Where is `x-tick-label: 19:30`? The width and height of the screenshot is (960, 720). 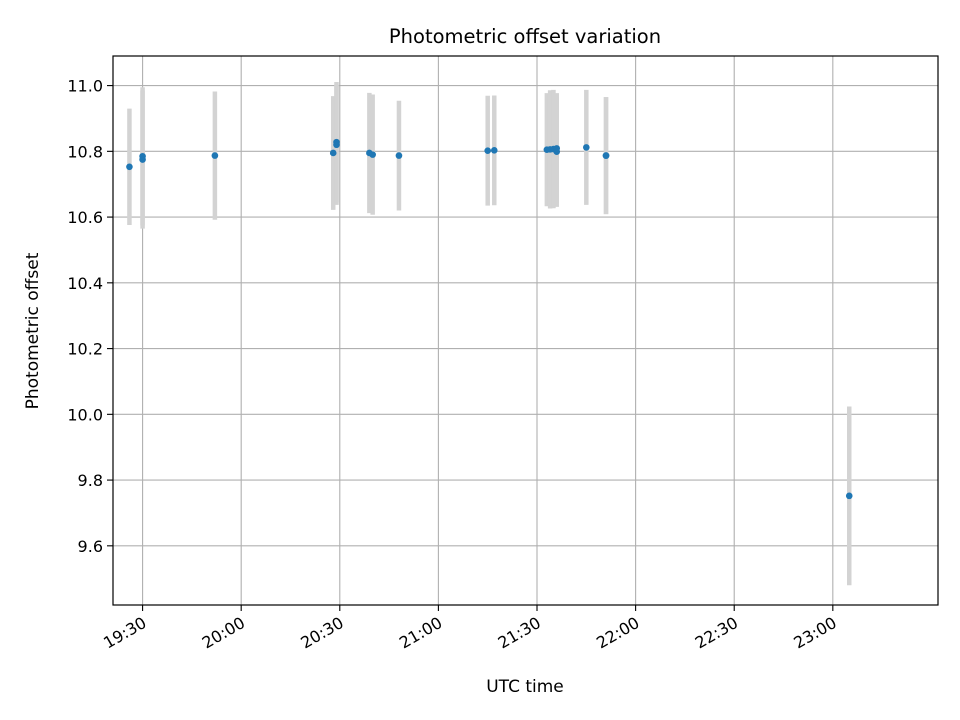 x-tick-label: 19:30 is located at coordinates (124, 633).